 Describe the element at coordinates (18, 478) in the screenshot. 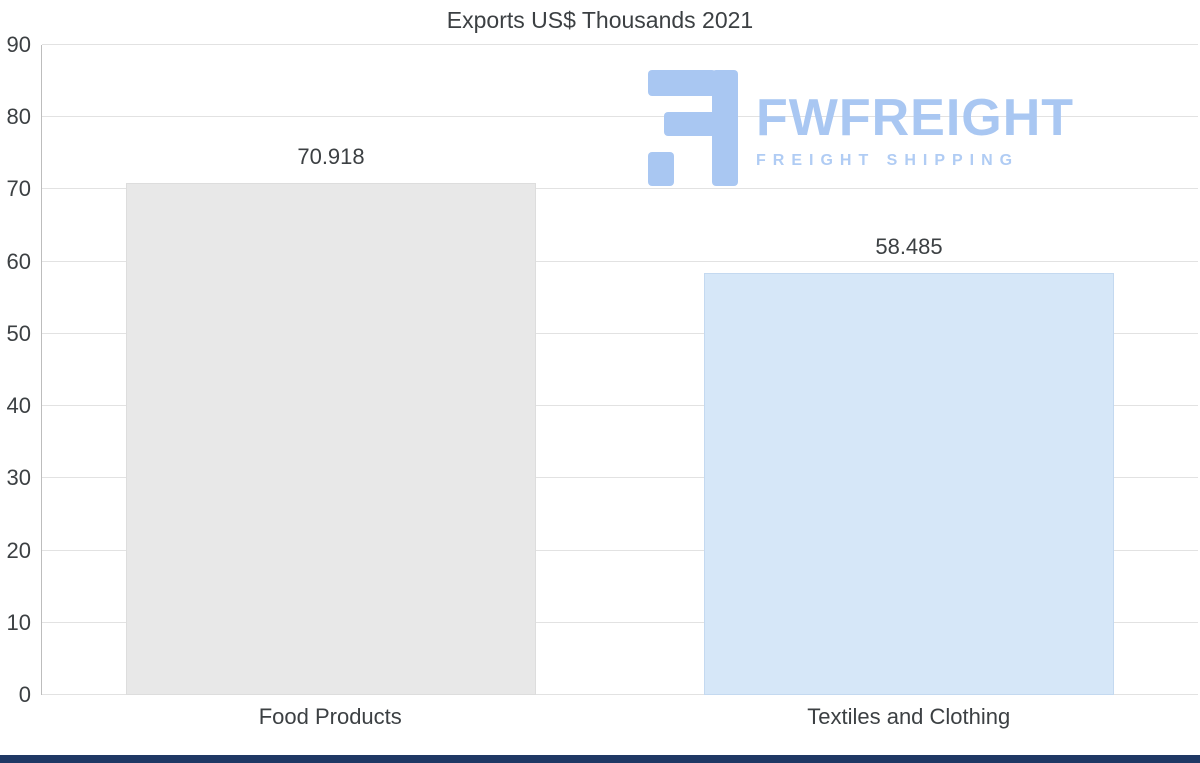

I see `y-tick-label: 30` at that location.